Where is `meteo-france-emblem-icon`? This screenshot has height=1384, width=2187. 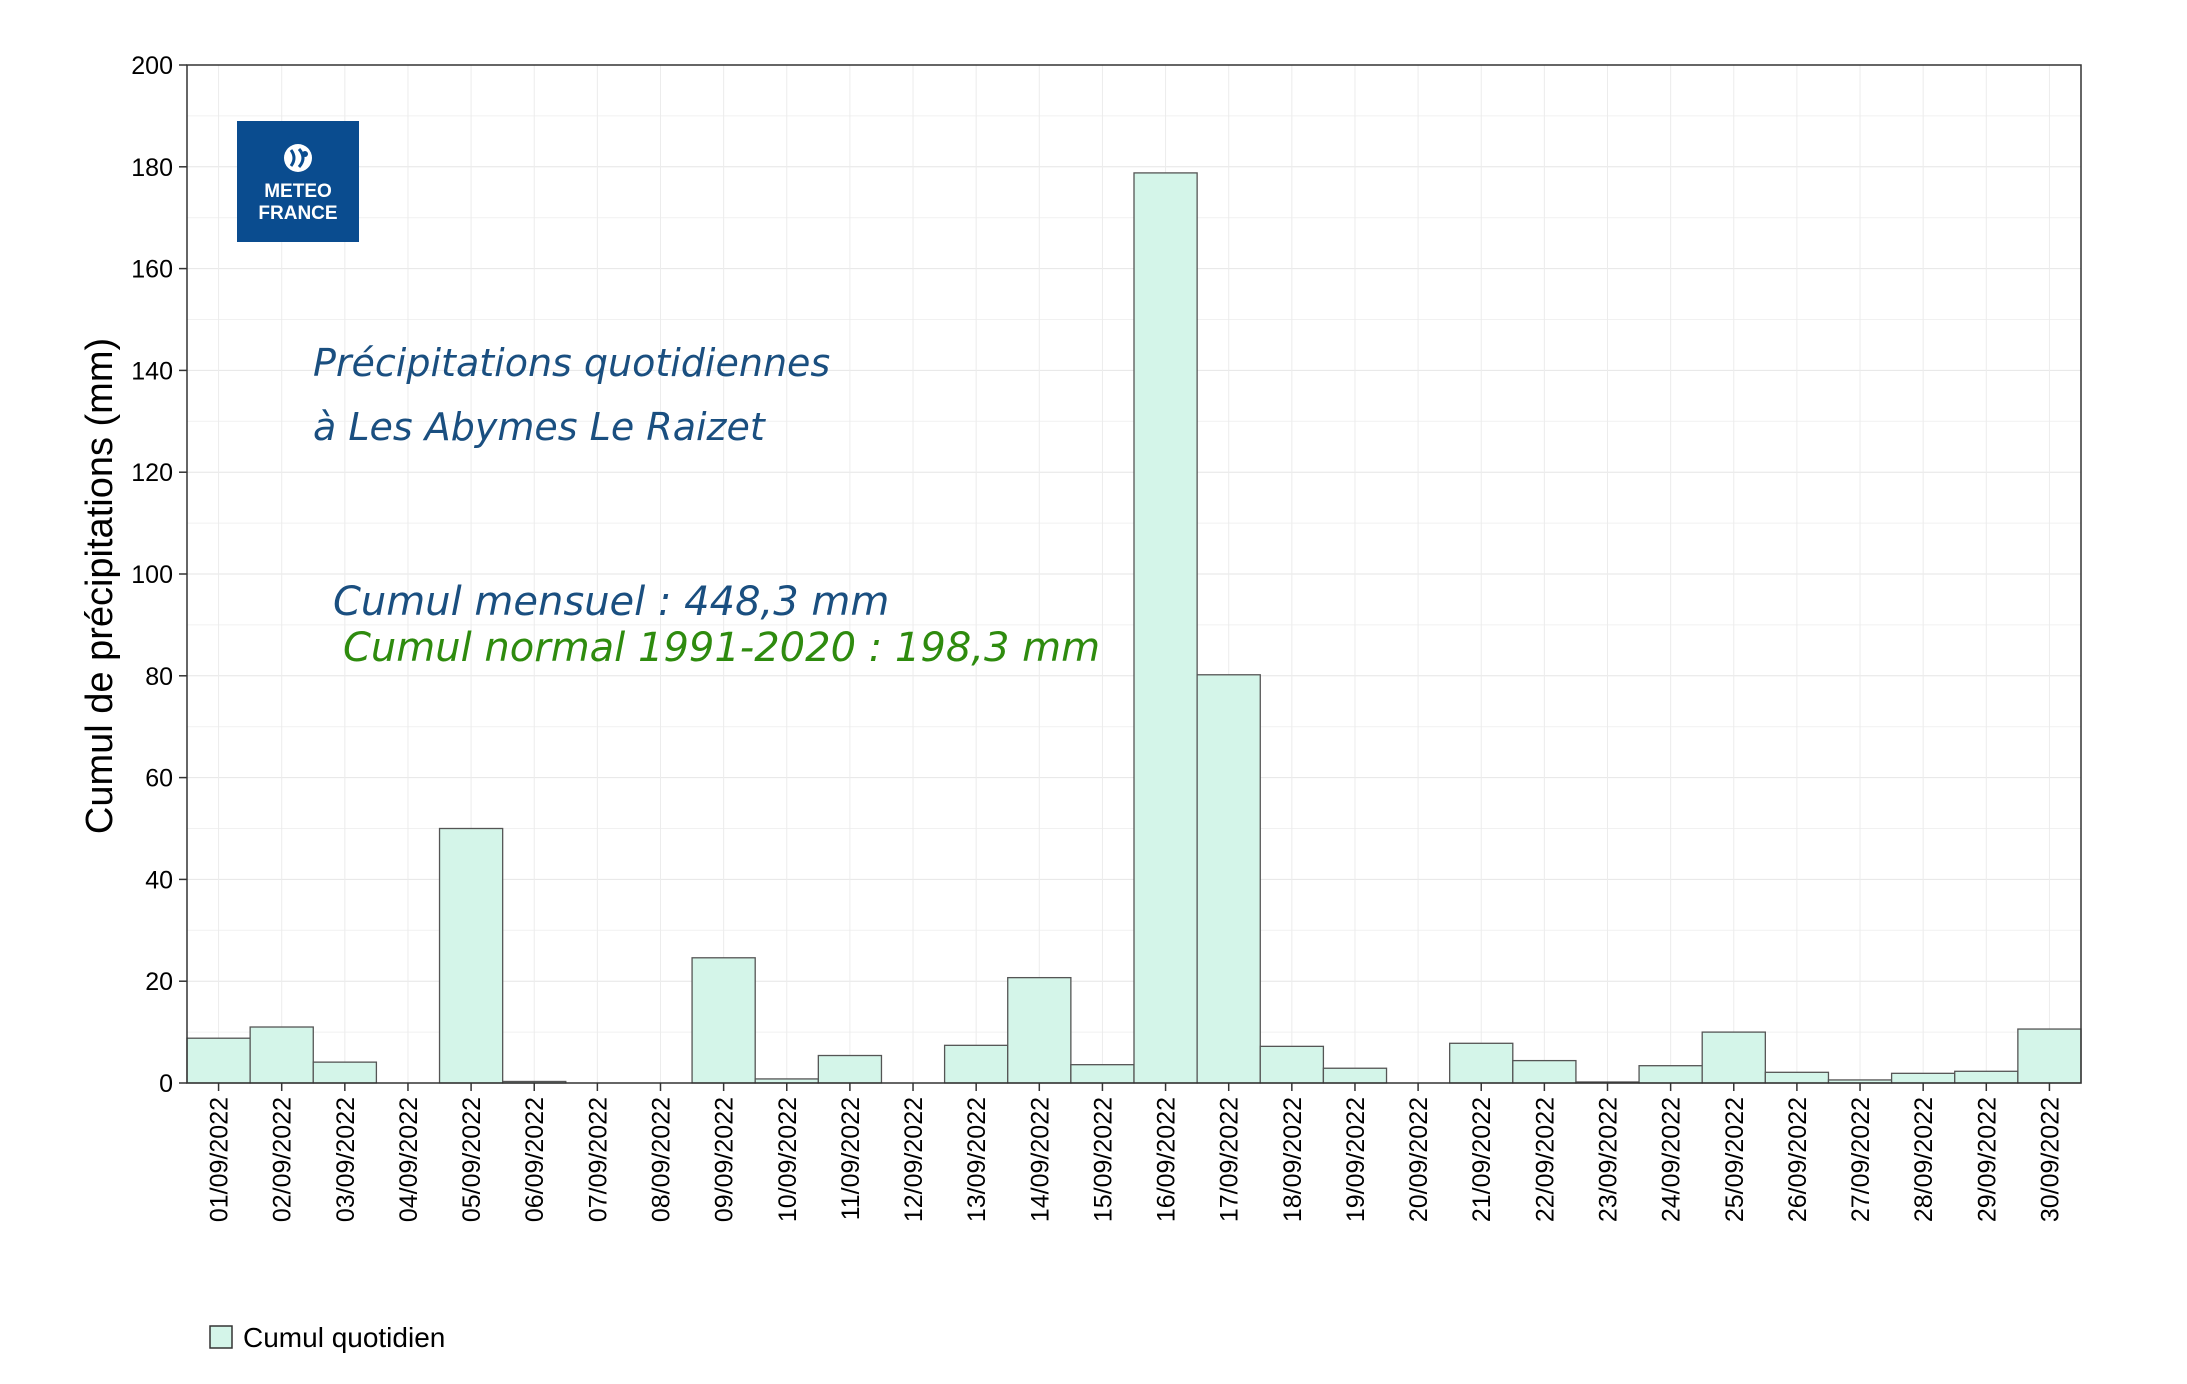 meteo-france-emblem-icon is located at coordinates (298, 158).